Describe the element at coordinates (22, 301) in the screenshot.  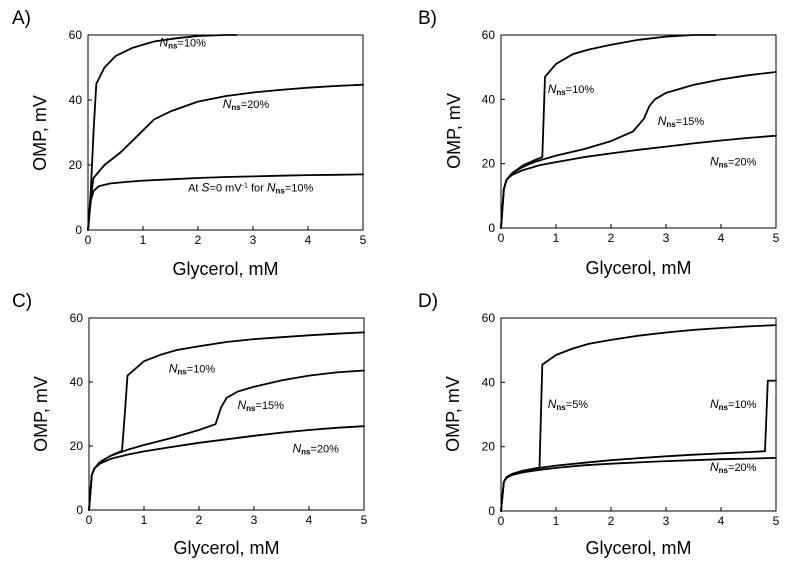
I see `panel-letter: C)` at that location.